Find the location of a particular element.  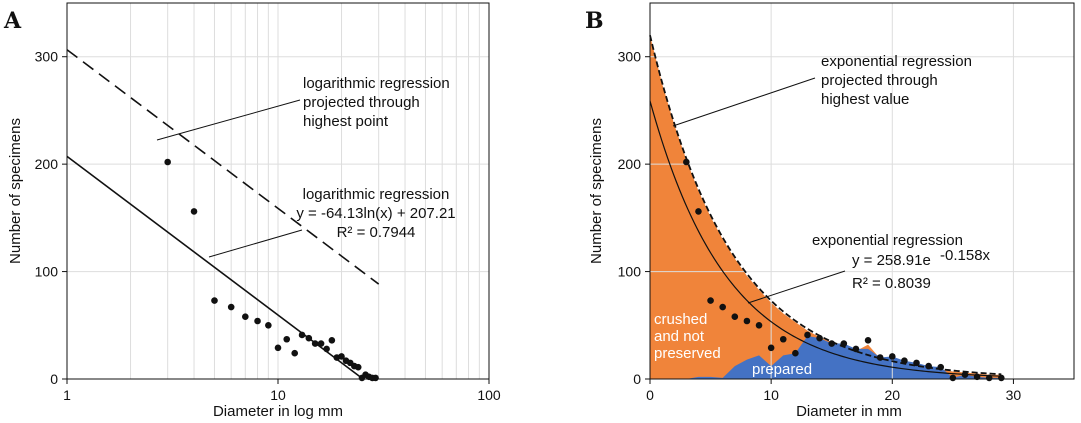

panel-a-x-tick-label: 1 is located at coordinates (67, 395).